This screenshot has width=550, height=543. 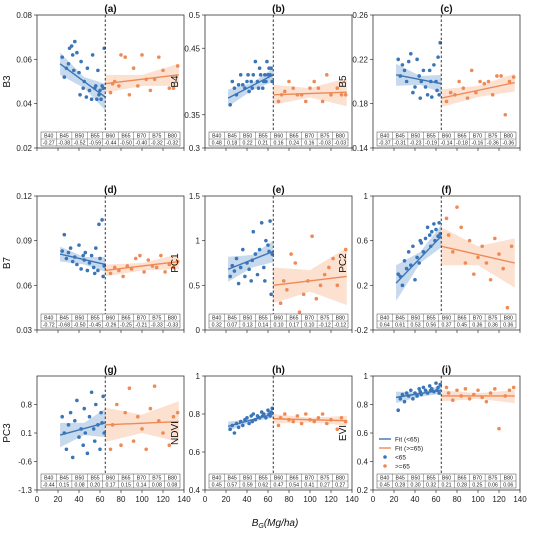 I want to click on table-value-cell: 0.54, so click(x=294, y=485).